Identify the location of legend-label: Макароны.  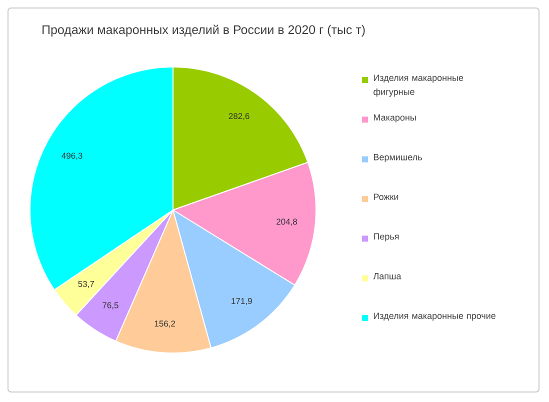
(395, 118).